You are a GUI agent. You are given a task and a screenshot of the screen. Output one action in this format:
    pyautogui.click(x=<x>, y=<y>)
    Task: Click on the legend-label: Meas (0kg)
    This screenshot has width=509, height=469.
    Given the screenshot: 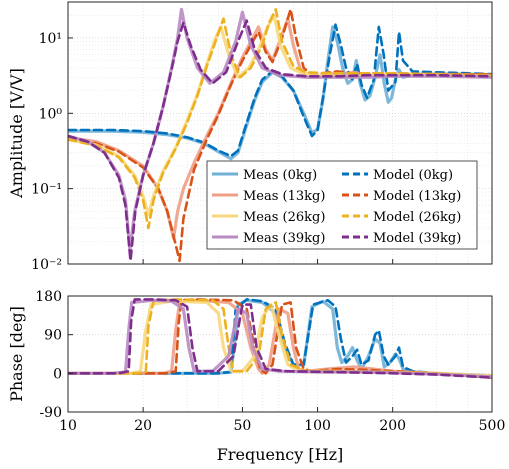 What is the action you would take?
    pyautogui.click(x=280, y=175)
    